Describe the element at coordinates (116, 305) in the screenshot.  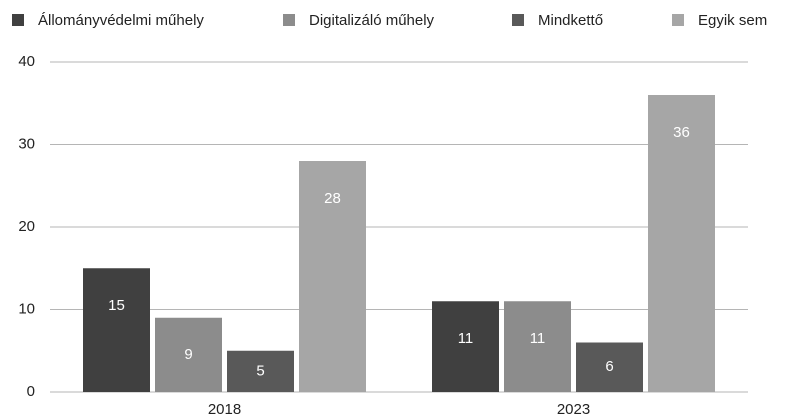
I see `value-label: 15` at that location.